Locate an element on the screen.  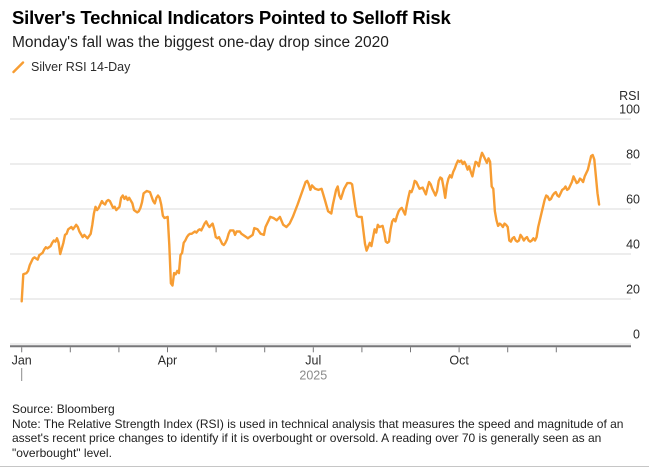
month-label-oct: Oct is located at coordinates (459, 361).